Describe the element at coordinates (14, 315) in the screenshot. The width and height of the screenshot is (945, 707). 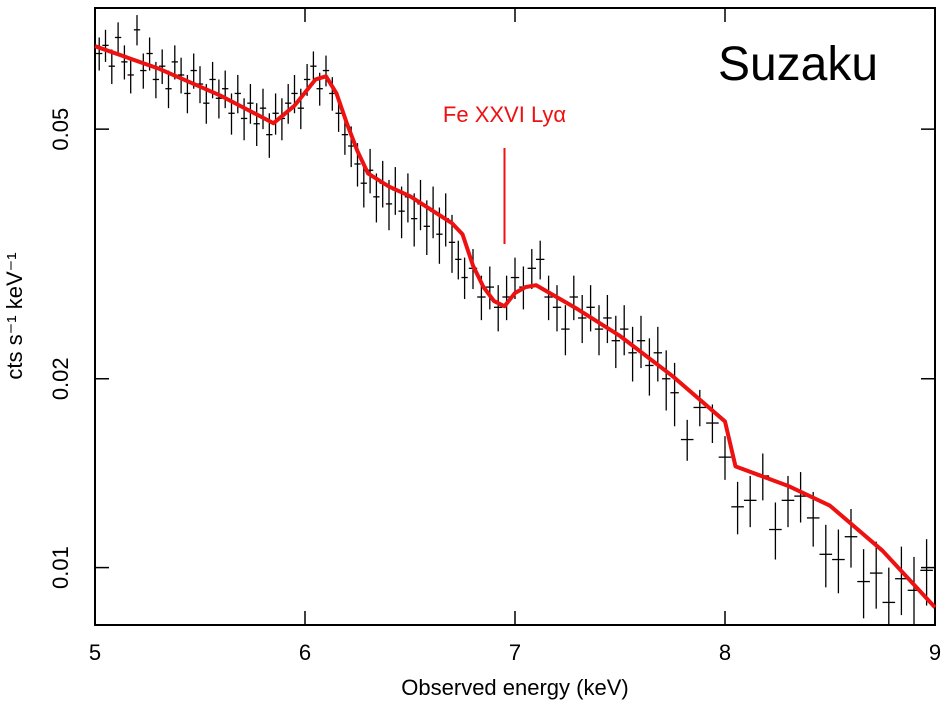
I see `y-axis-label: cts s⁻¹ keV⁻¹` at that location.